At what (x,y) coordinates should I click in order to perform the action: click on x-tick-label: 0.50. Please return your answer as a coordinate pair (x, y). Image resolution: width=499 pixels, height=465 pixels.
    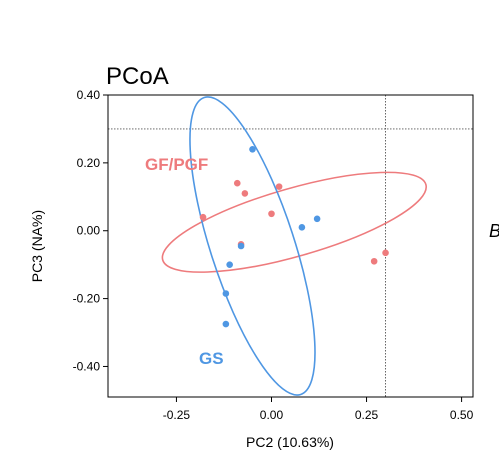
    Looking at the image, I should click on (462, 415).